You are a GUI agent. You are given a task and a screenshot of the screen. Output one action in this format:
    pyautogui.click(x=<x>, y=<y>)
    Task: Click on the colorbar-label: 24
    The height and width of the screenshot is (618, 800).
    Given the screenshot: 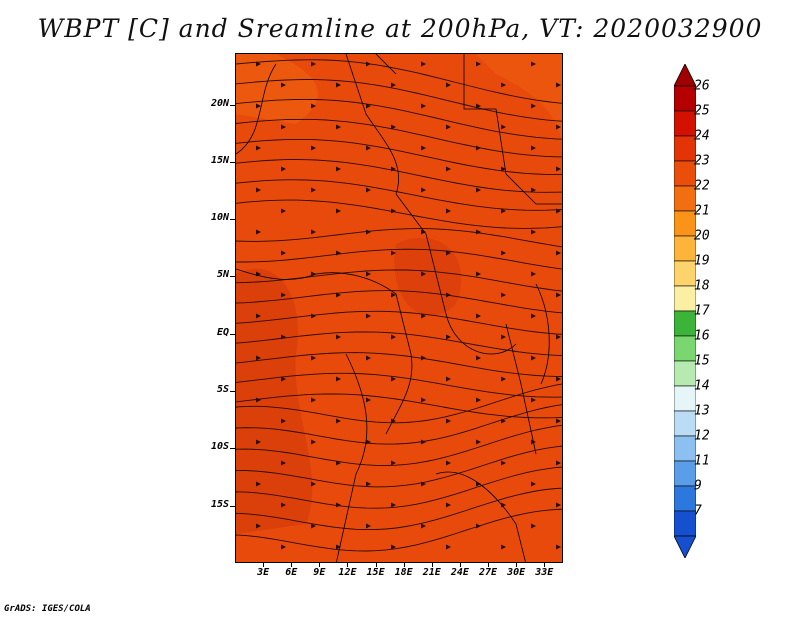 What is the action you would take?
    pyautogui.click(x=702, y=136)
    